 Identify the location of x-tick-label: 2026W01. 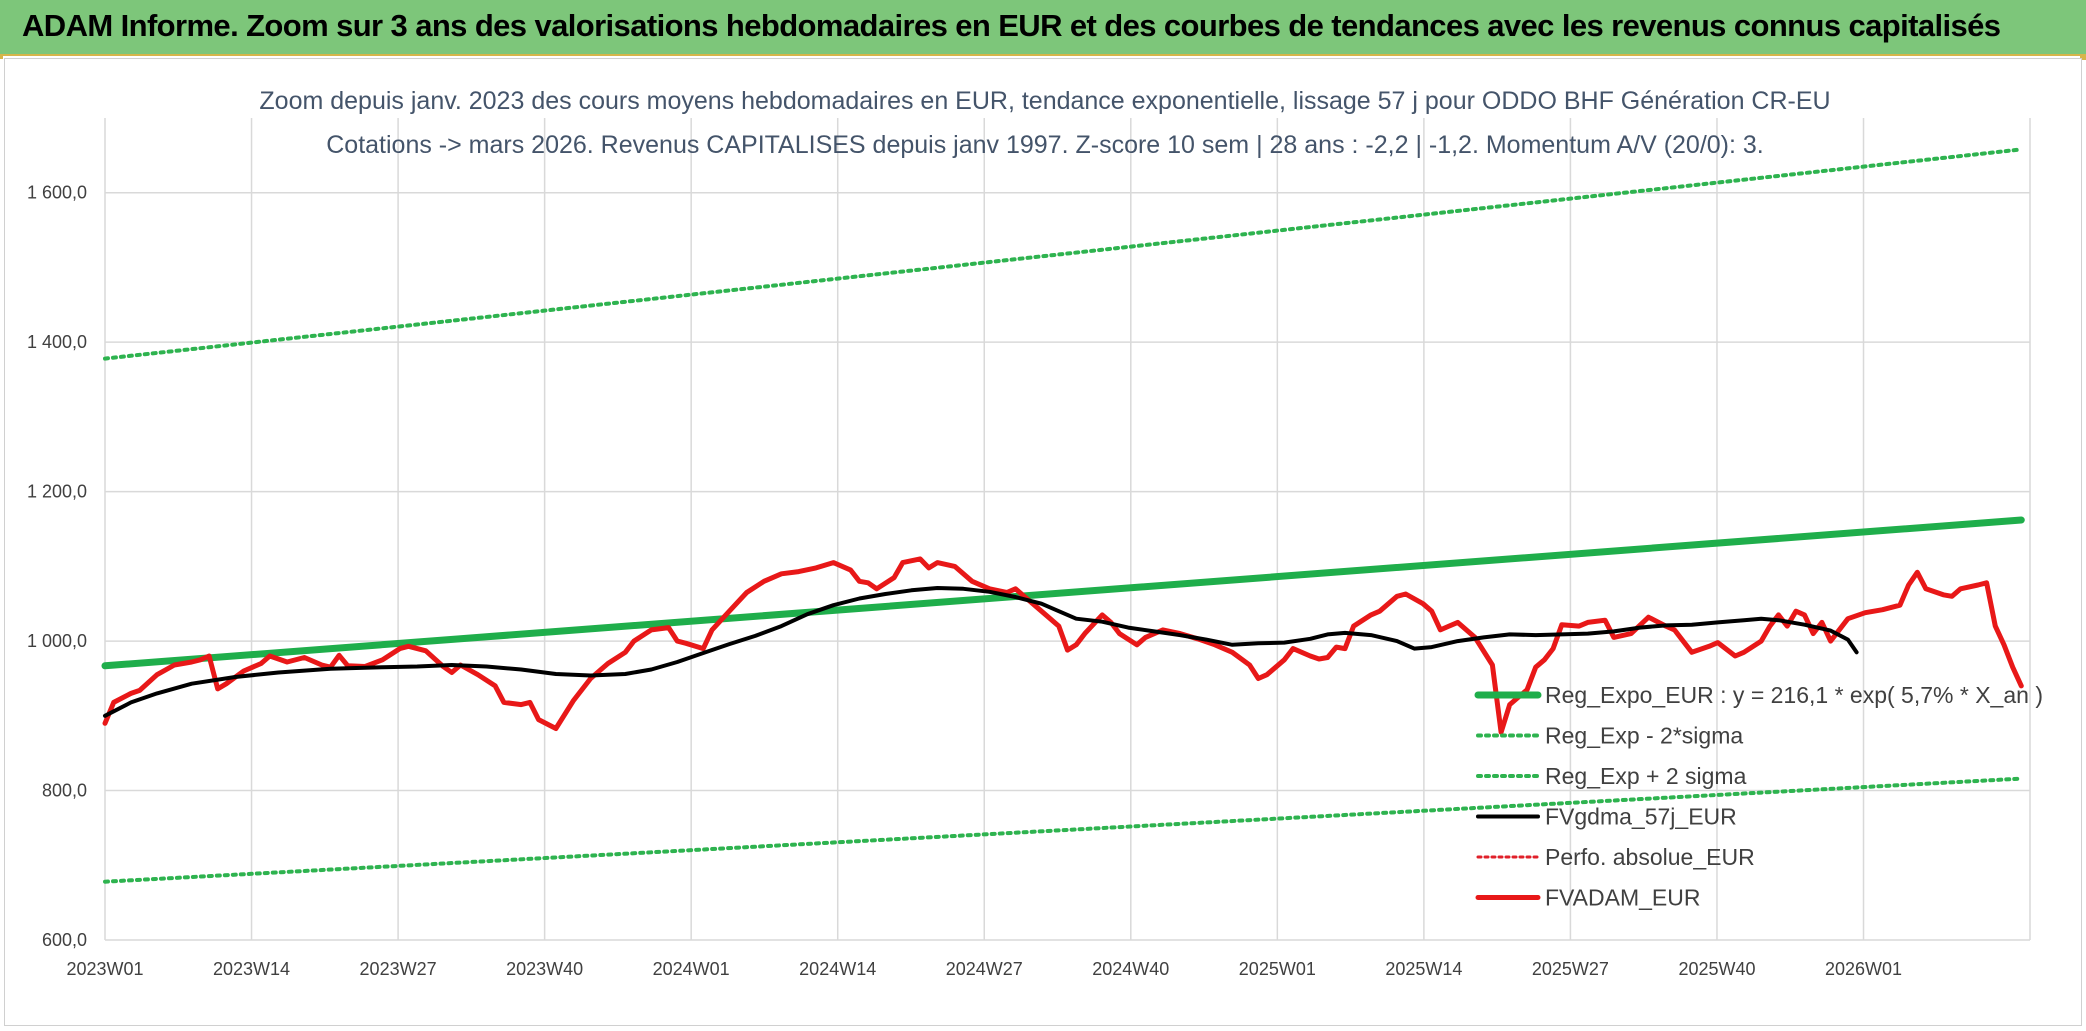
(1863, 969).